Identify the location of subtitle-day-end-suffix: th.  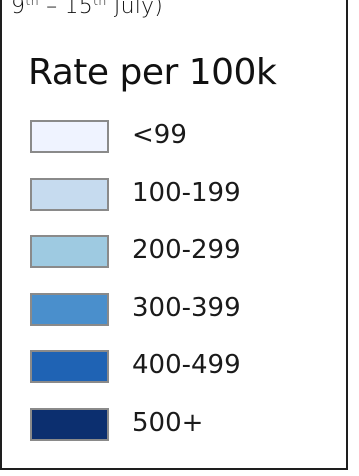
(99, 4).